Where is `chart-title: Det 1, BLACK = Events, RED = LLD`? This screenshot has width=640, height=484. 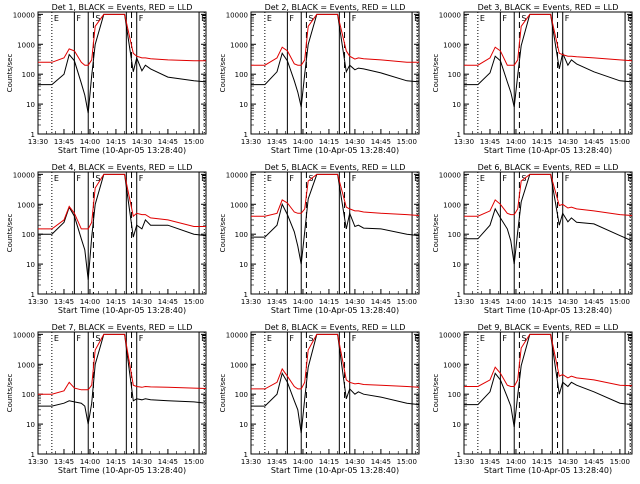
chart-title: Det 1, BLACK = Events, RED = LLD is located at coordinates (122, 7).